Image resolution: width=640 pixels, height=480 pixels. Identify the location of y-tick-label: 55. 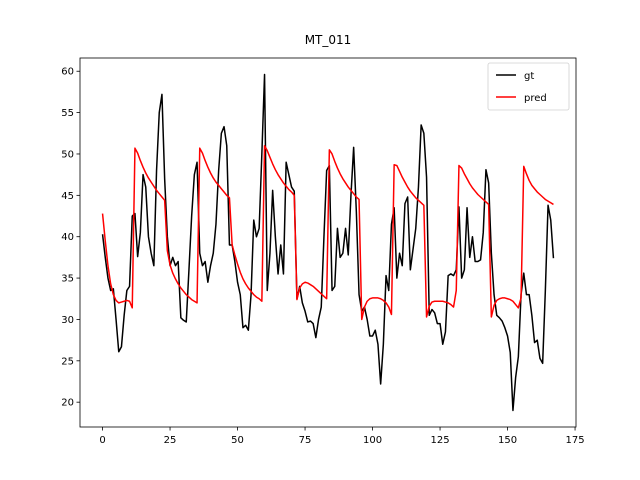
(67, 113).